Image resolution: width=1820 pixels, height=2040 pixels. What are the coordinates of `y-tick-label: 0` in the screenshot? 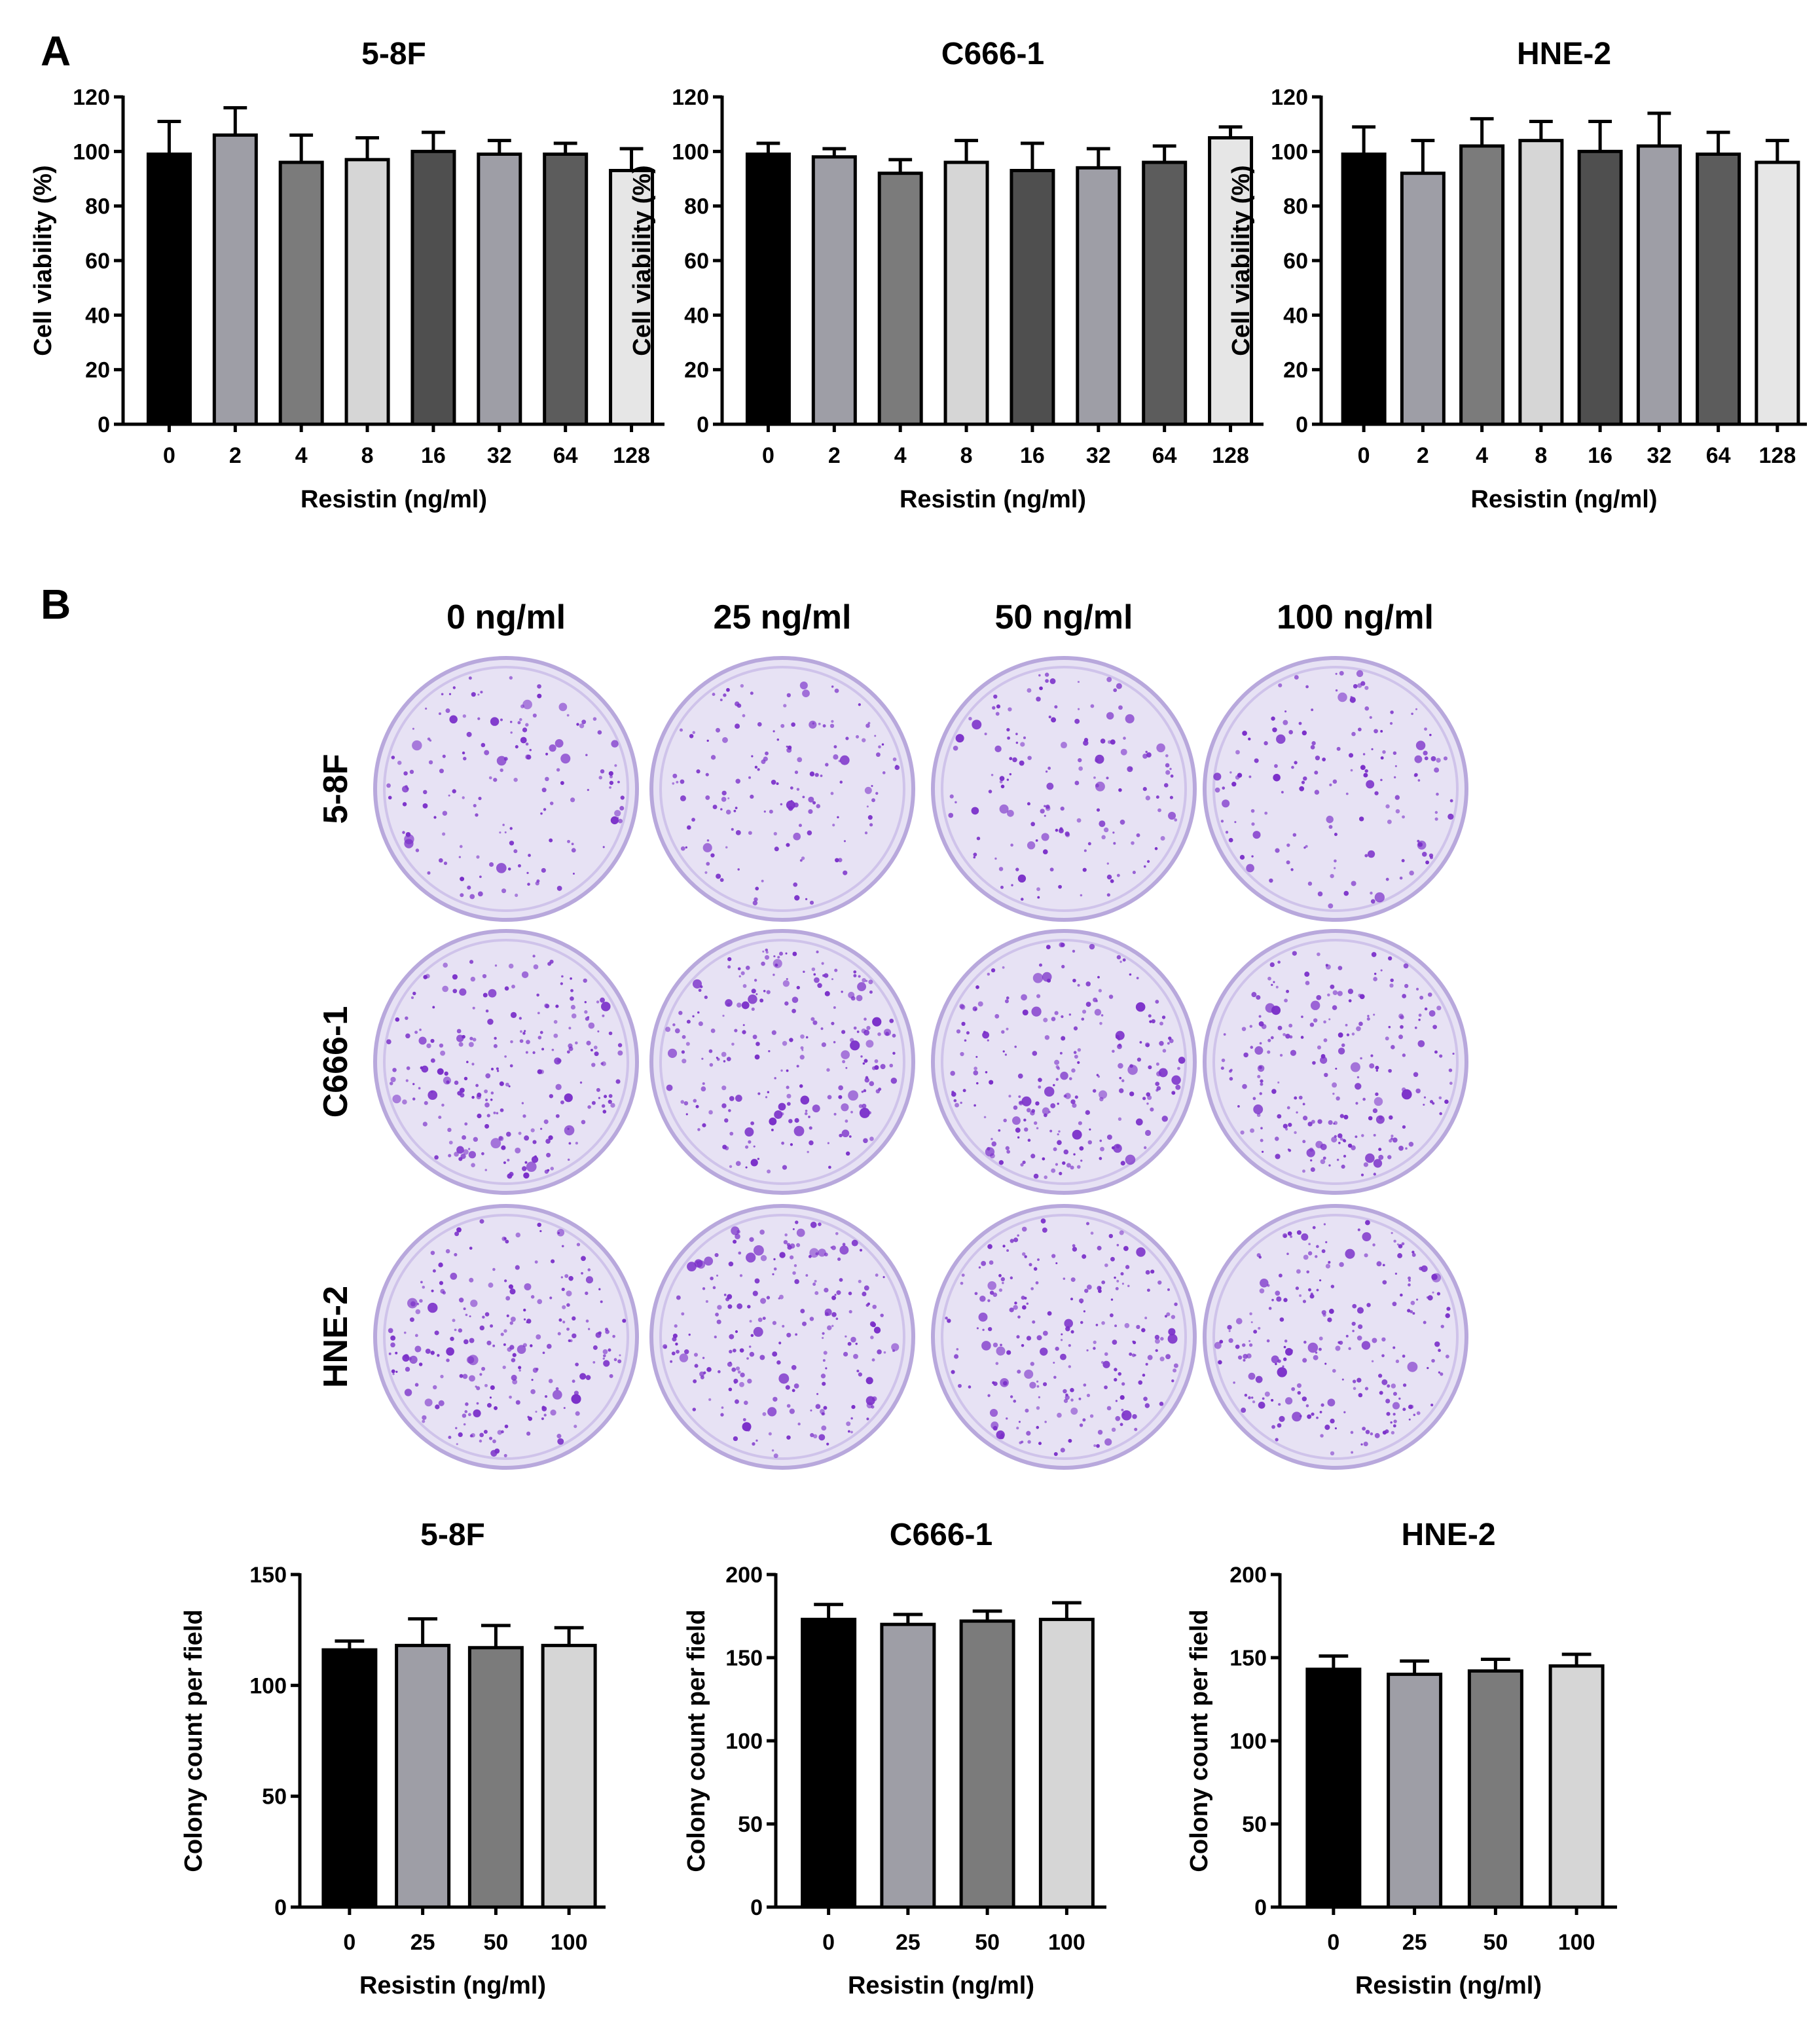 It's located at (104, 424).